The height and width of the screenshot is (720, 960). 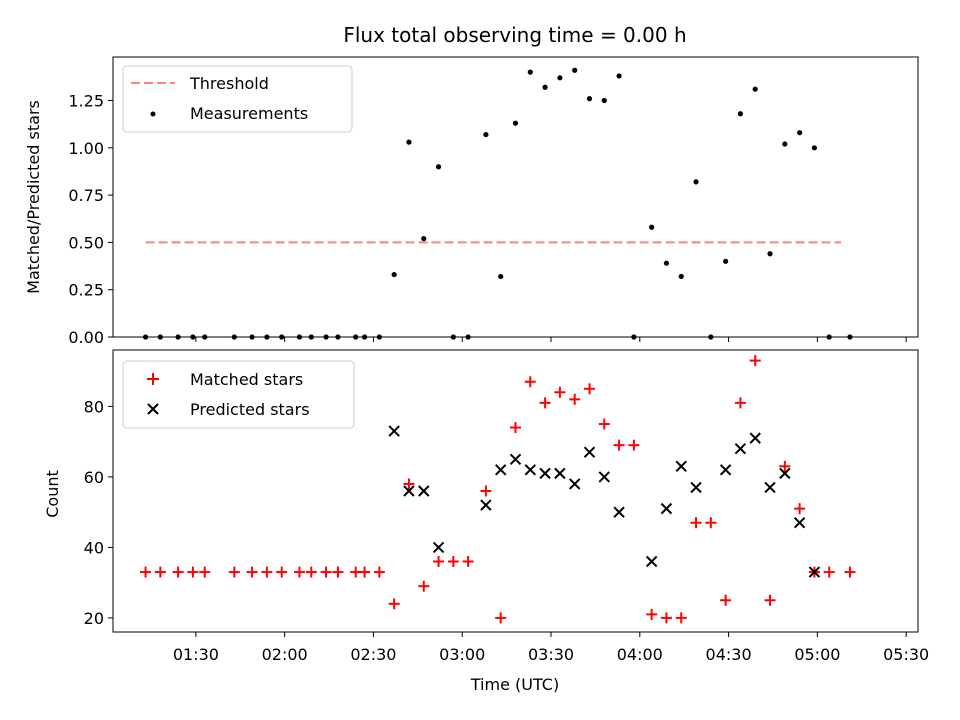 I want to click on legend-measurements-label: Measurements, so click(x=249, y=113).